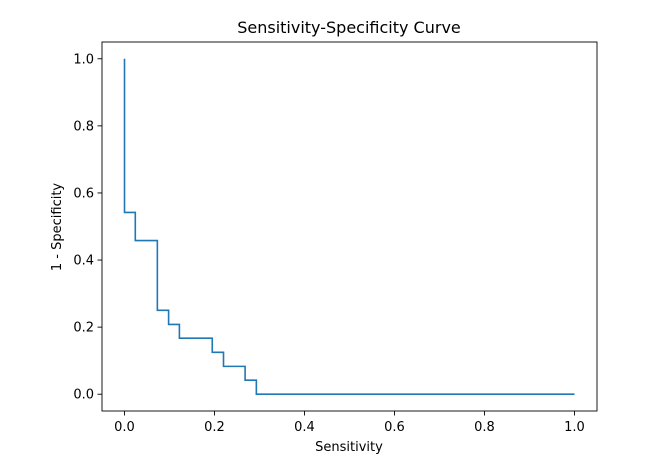 The width and height of the screenshot is (645, 476). What do you see at coordinates (83, 261) in the screenshot?
I see `y-tick-label: 0.4` at bounding box center [83, 261].